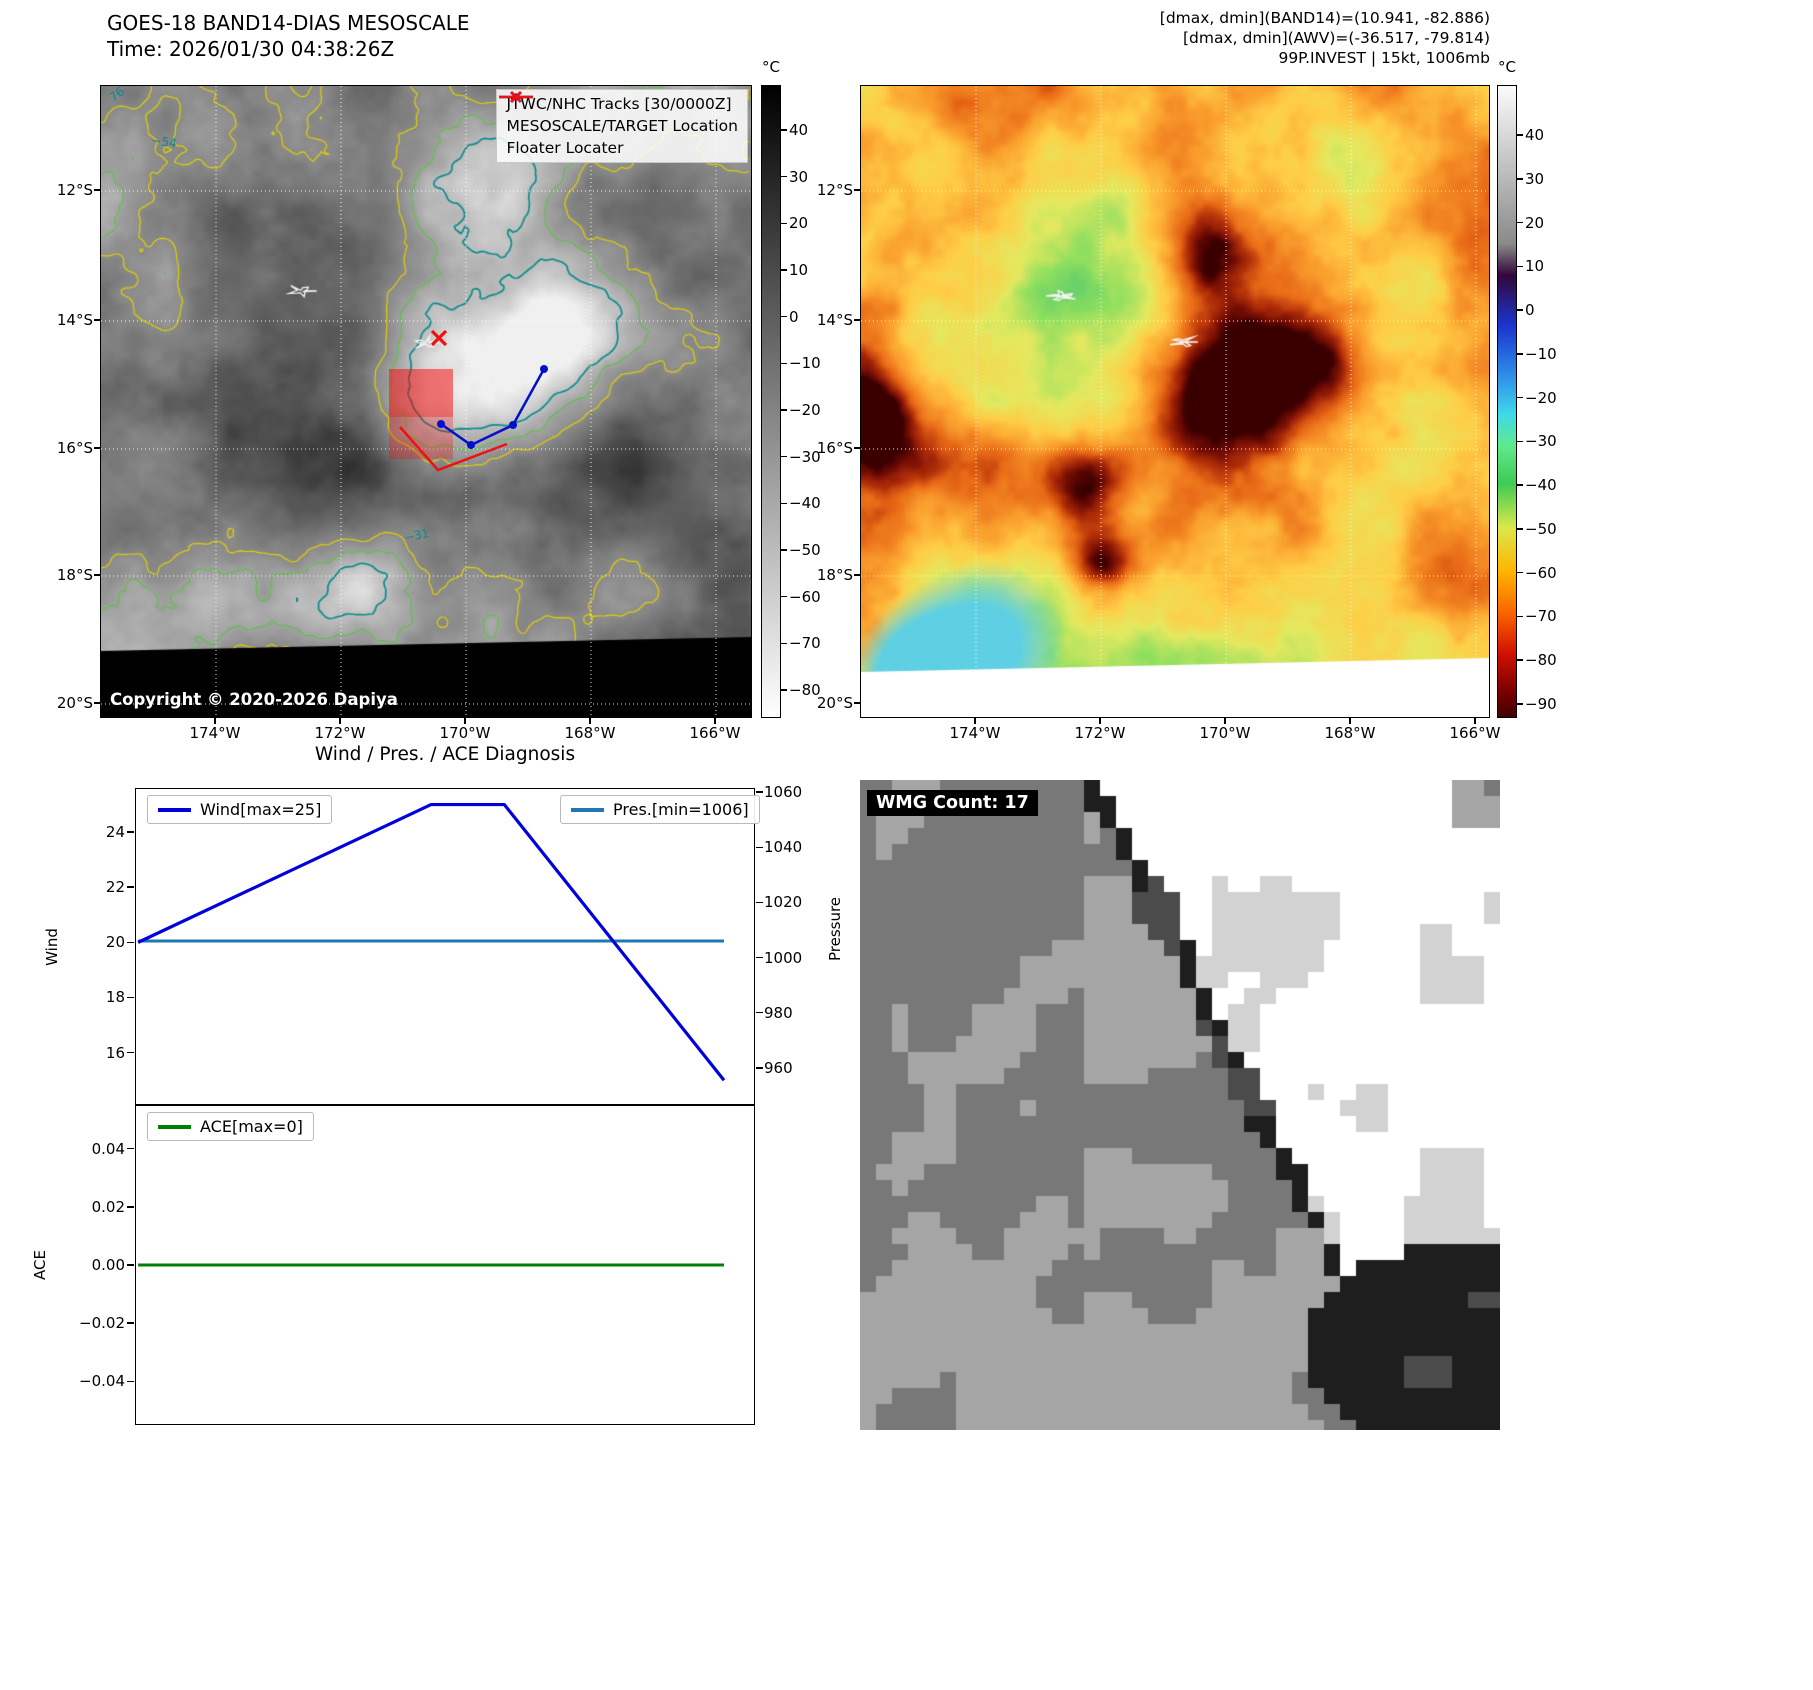 This screenshot has width=1813, height=1690. What do you see at coordinates (439, 338) in the screenshot?
I see `target-x-marker` at bounding box center [439, 338].